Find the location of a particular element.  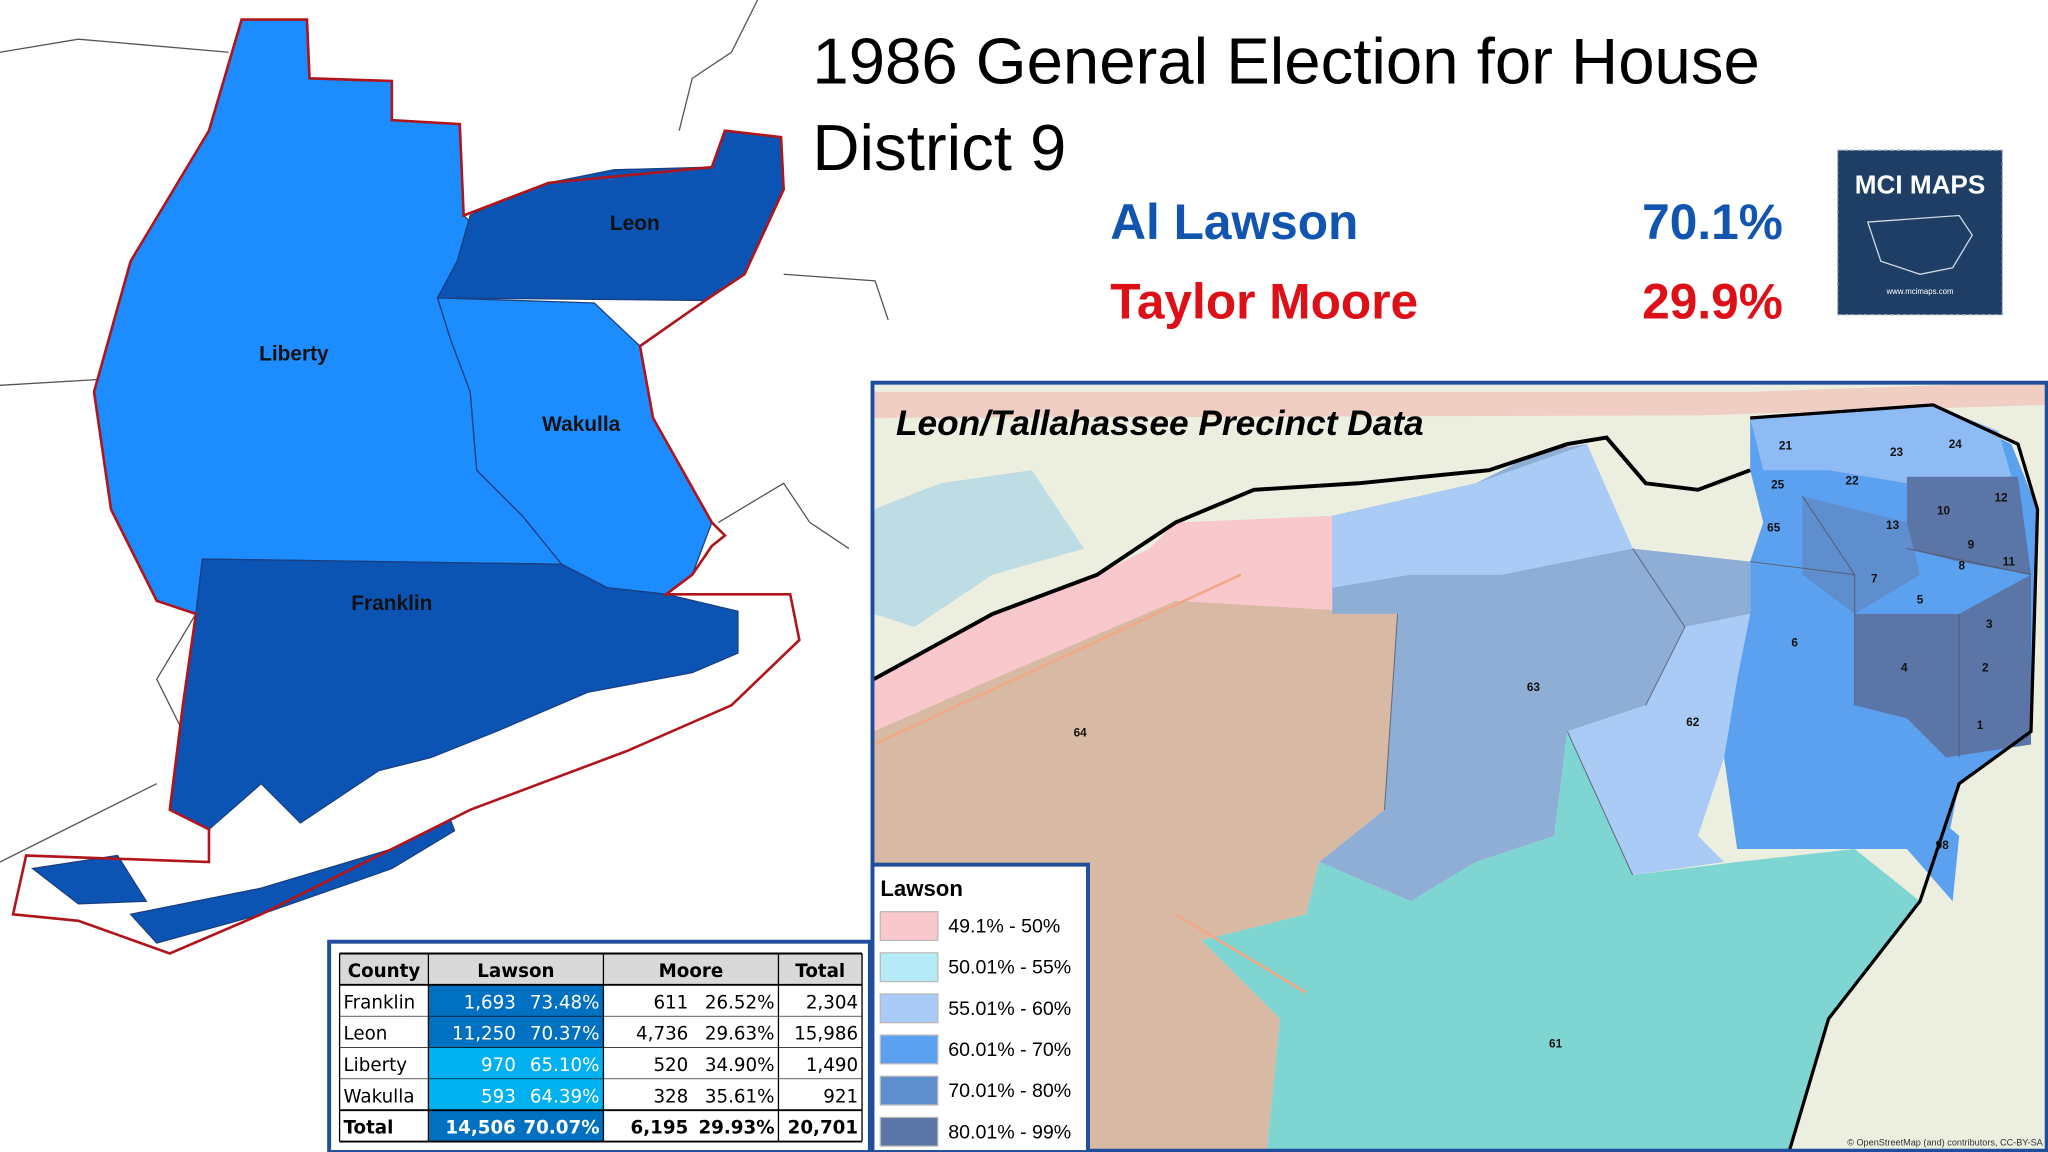

precinct-label: 22 is located at coordinates (1853, 481).